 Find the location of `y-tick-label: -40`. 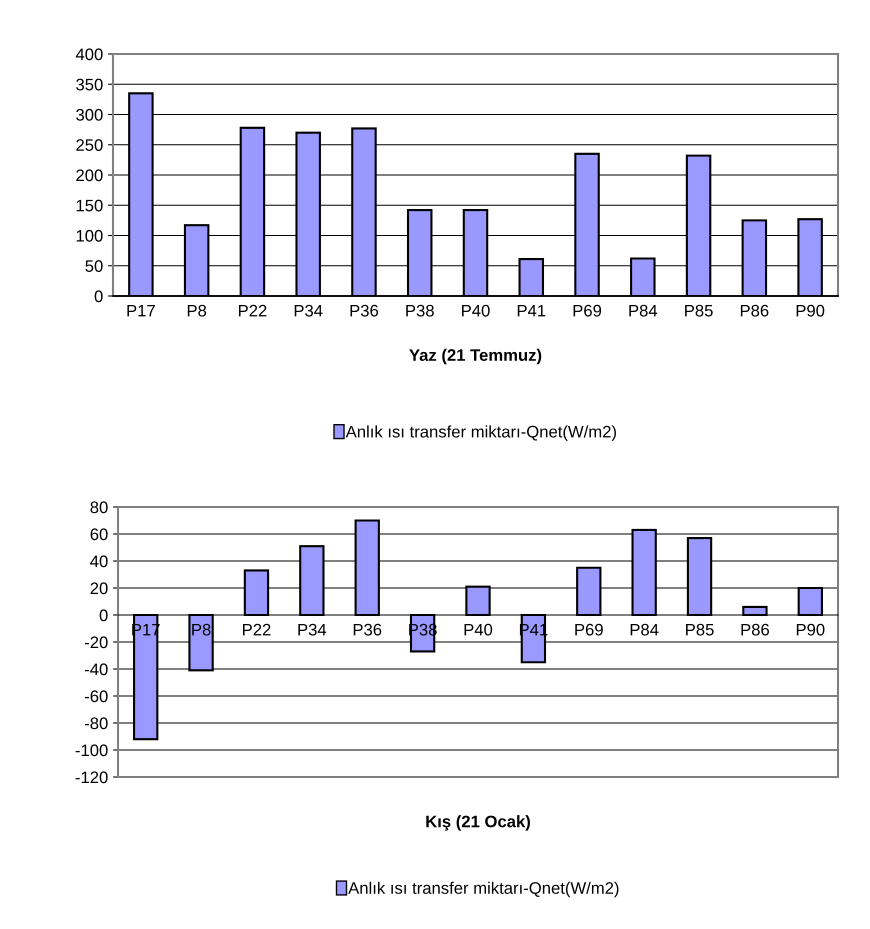

y-tick-label: -40 is located at coordinates (96, 669).